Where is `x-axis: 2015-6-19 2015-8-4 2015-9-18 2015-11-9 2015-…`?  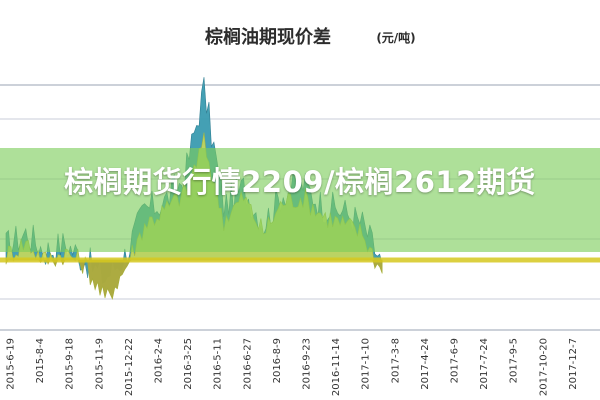 x-axis: 2015-6-19 2015-8-4 2015-9-18 2015-11-9 2015-… is located at coordinates (292, 367).